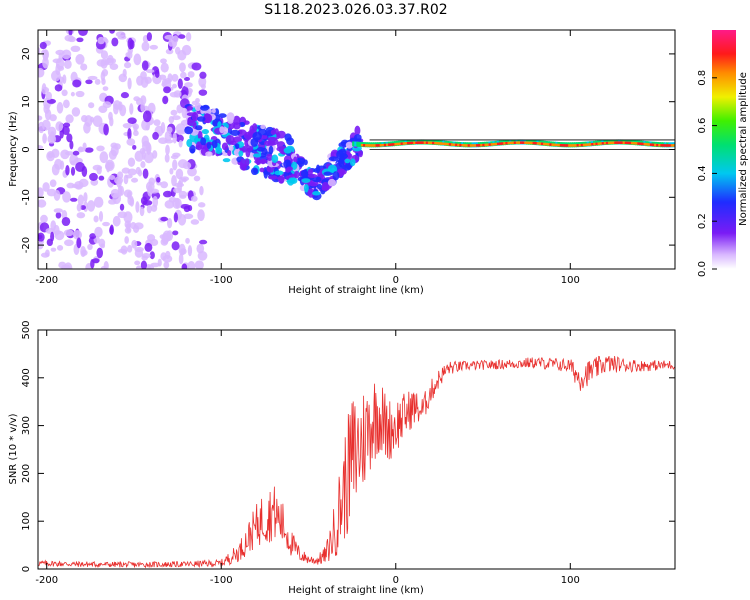 The height and width of the screenshot is (600, 750). What do you see at coordinates (13, 149) in the screenshot?
I see `spectrogram-ylabel: Frequency (Hz)` at bounding box center [13, 149].